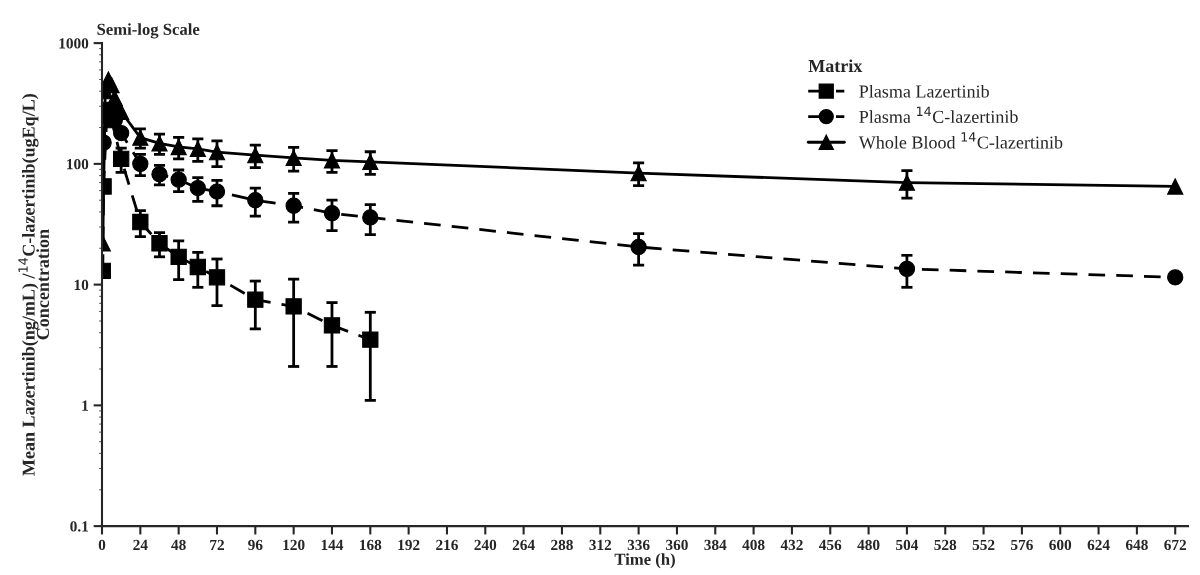 This screenshot has width=1200, height=575. Describe the element at coordinates (523, 545) in the screenshot. I see `x-tick-label: 264` at that location.